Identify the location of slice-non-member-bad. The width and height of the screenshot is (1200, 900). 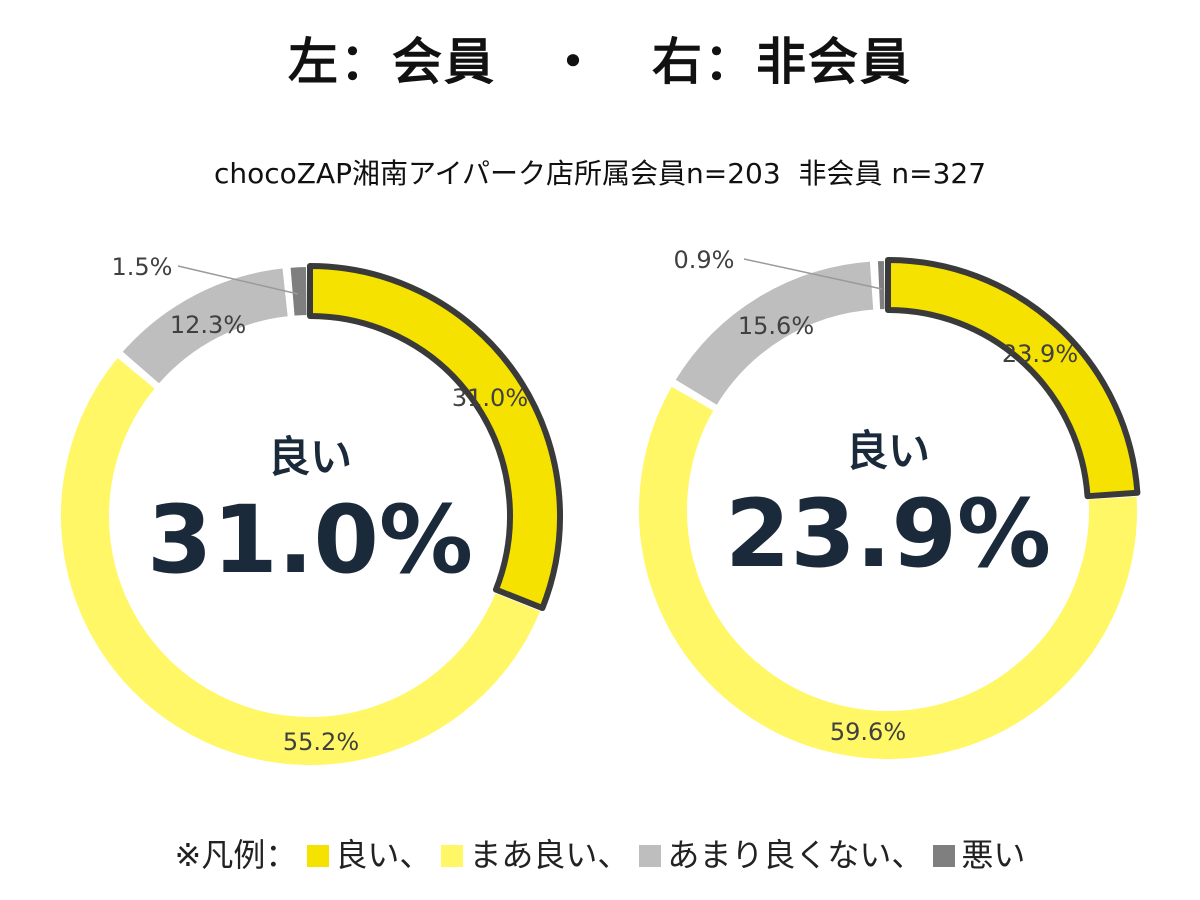
(881, 285).